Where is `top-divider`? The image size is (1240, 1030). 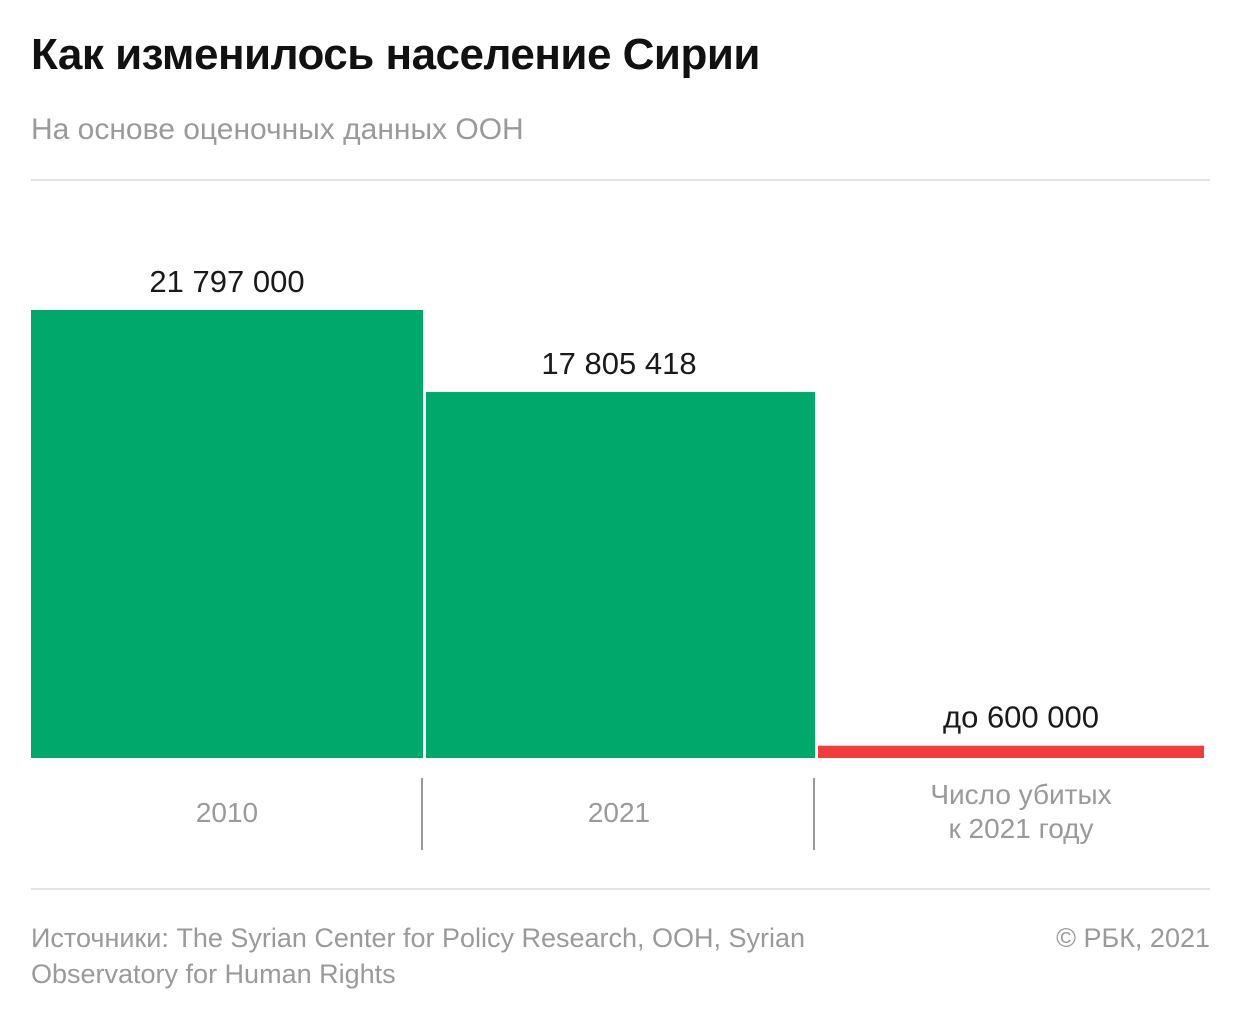
top-divider is located at coordinates (620, 180).